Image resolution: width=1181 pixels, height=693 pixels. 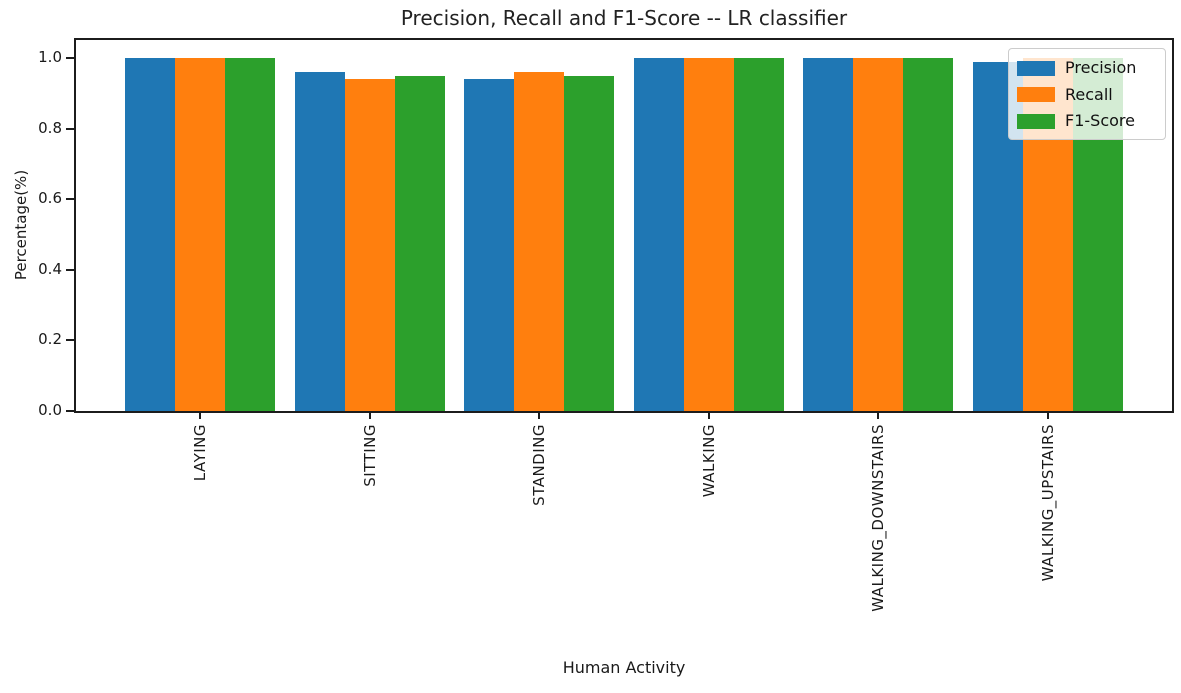 What do you see at coordinates (200, 234) in the screenshot?
I see `bar-recall-laying` at bounding box center [200, 234].